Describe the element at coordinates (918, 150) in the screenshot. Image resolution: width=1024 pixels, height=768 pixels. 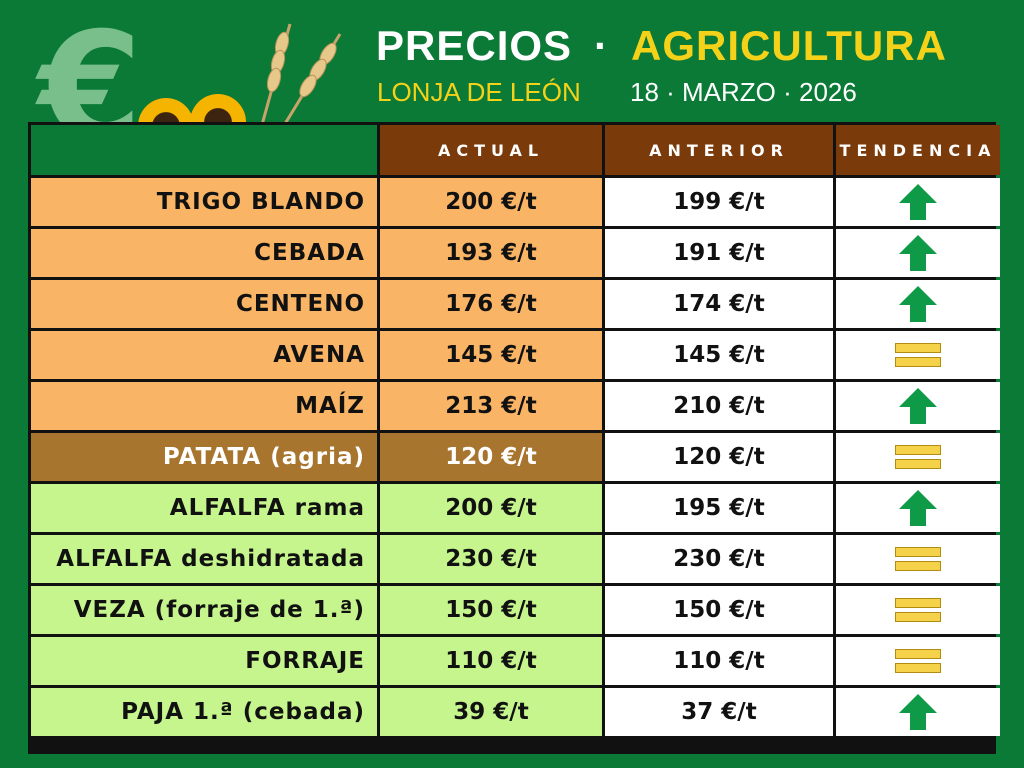
I see `column-header-tendencia: TENDENCIA` at that location.